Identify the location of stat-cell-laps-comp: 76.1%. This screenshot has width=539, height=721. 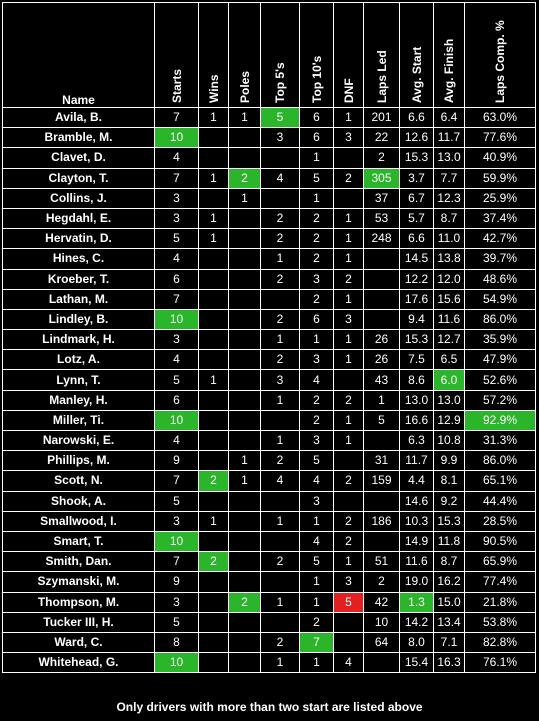
(500, 663).